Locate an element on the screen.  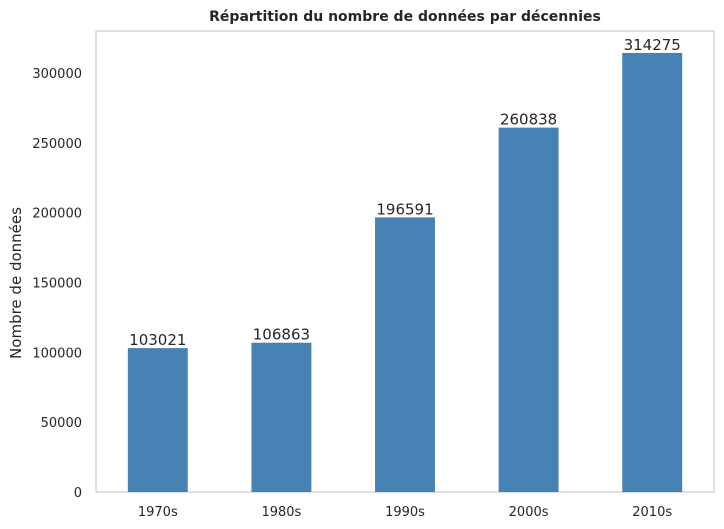
x-tick-label-2010s: 2010s is located at coordinates (652, 512).